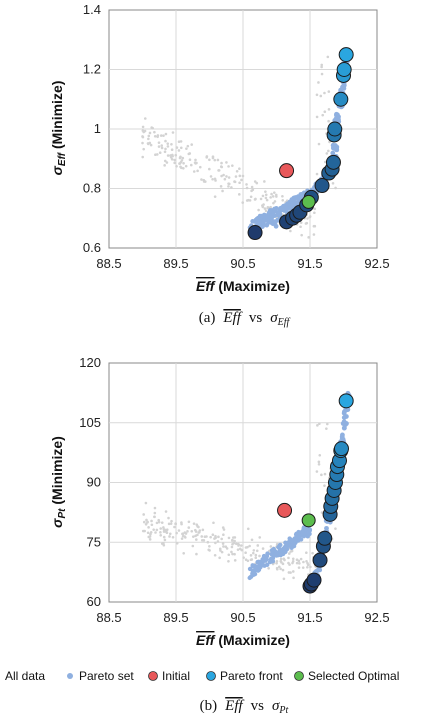  What do you see at coordinates (258, 706) in the screenshot?
I see `caption-b-vs: vs` at bounding box center [258, 706].